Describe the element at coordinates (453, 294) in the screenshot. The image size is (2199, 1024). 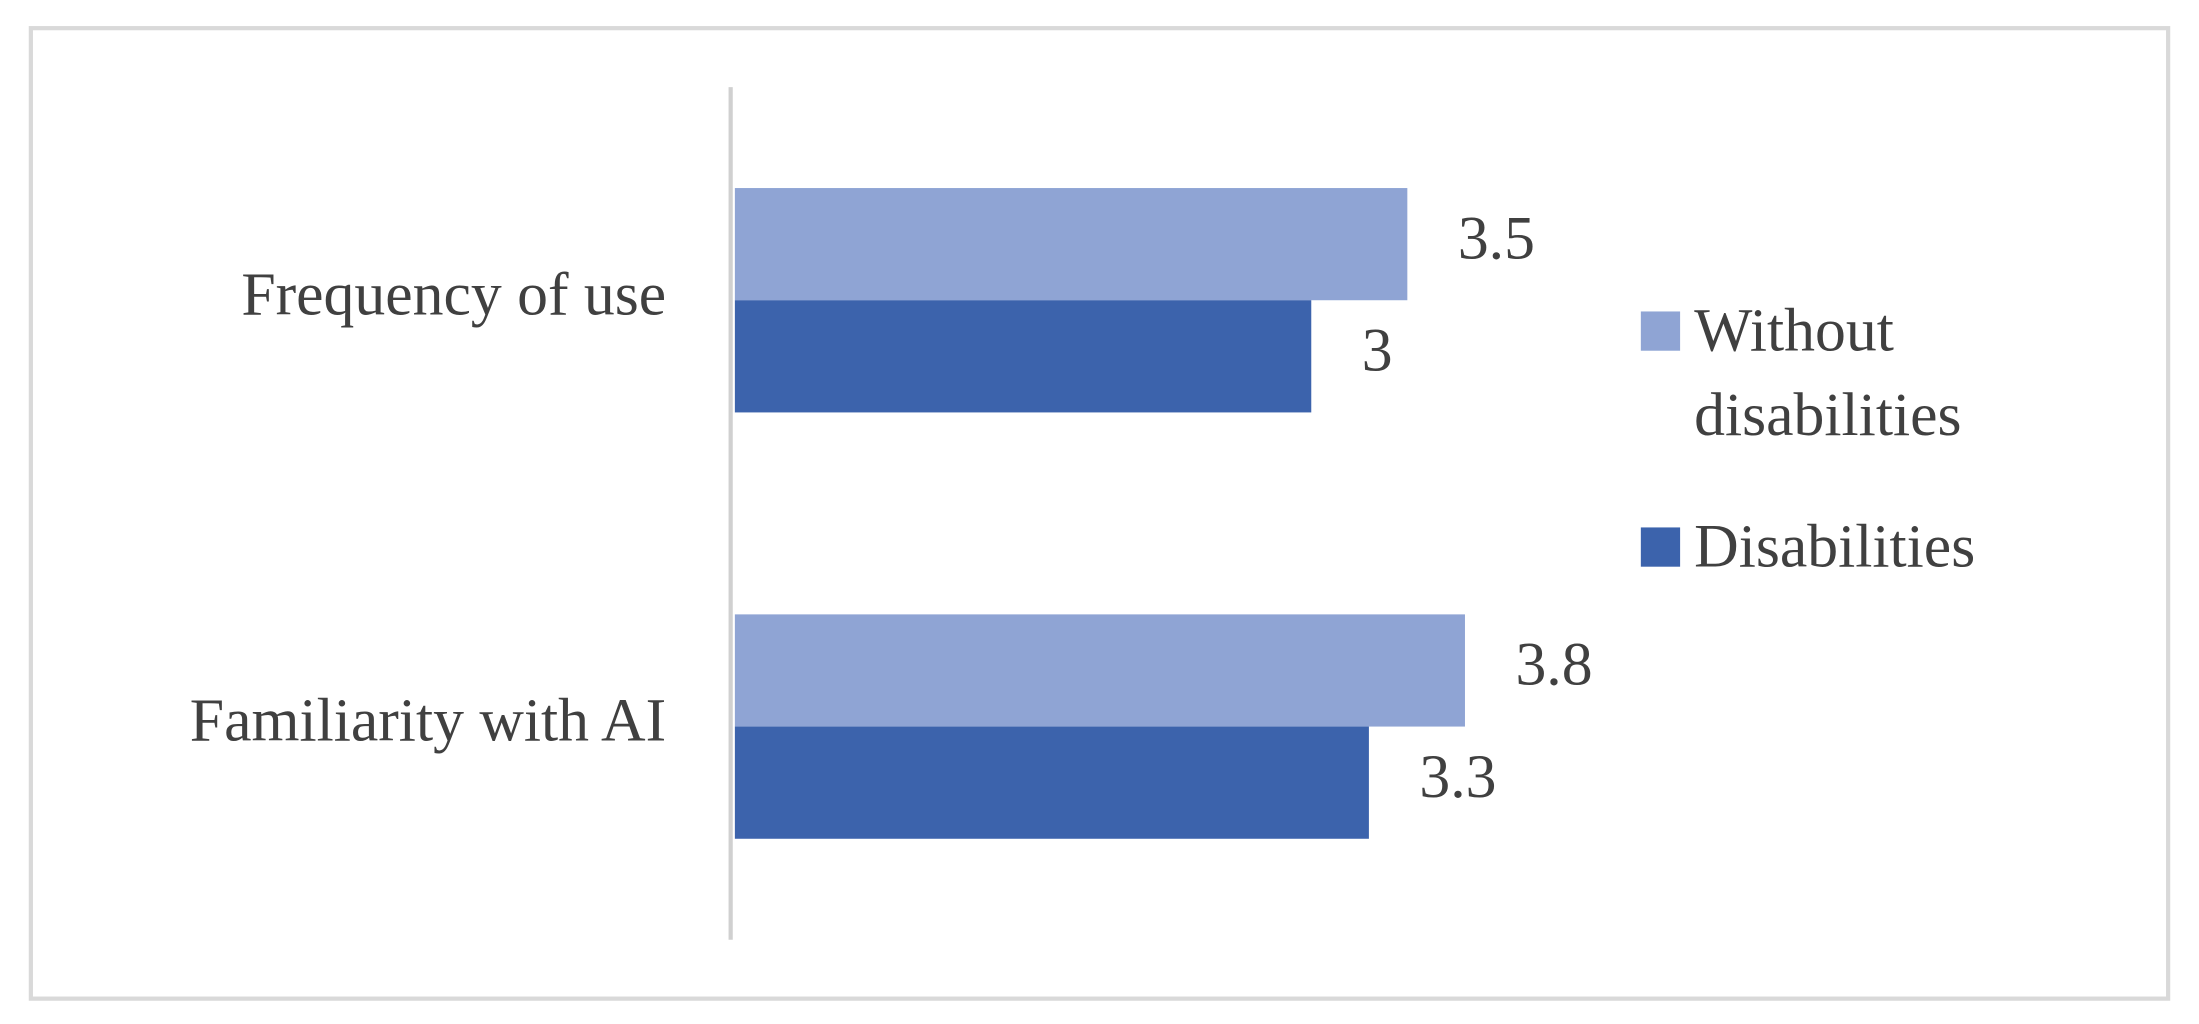
I see `category-label: Frequency of use` at that location.